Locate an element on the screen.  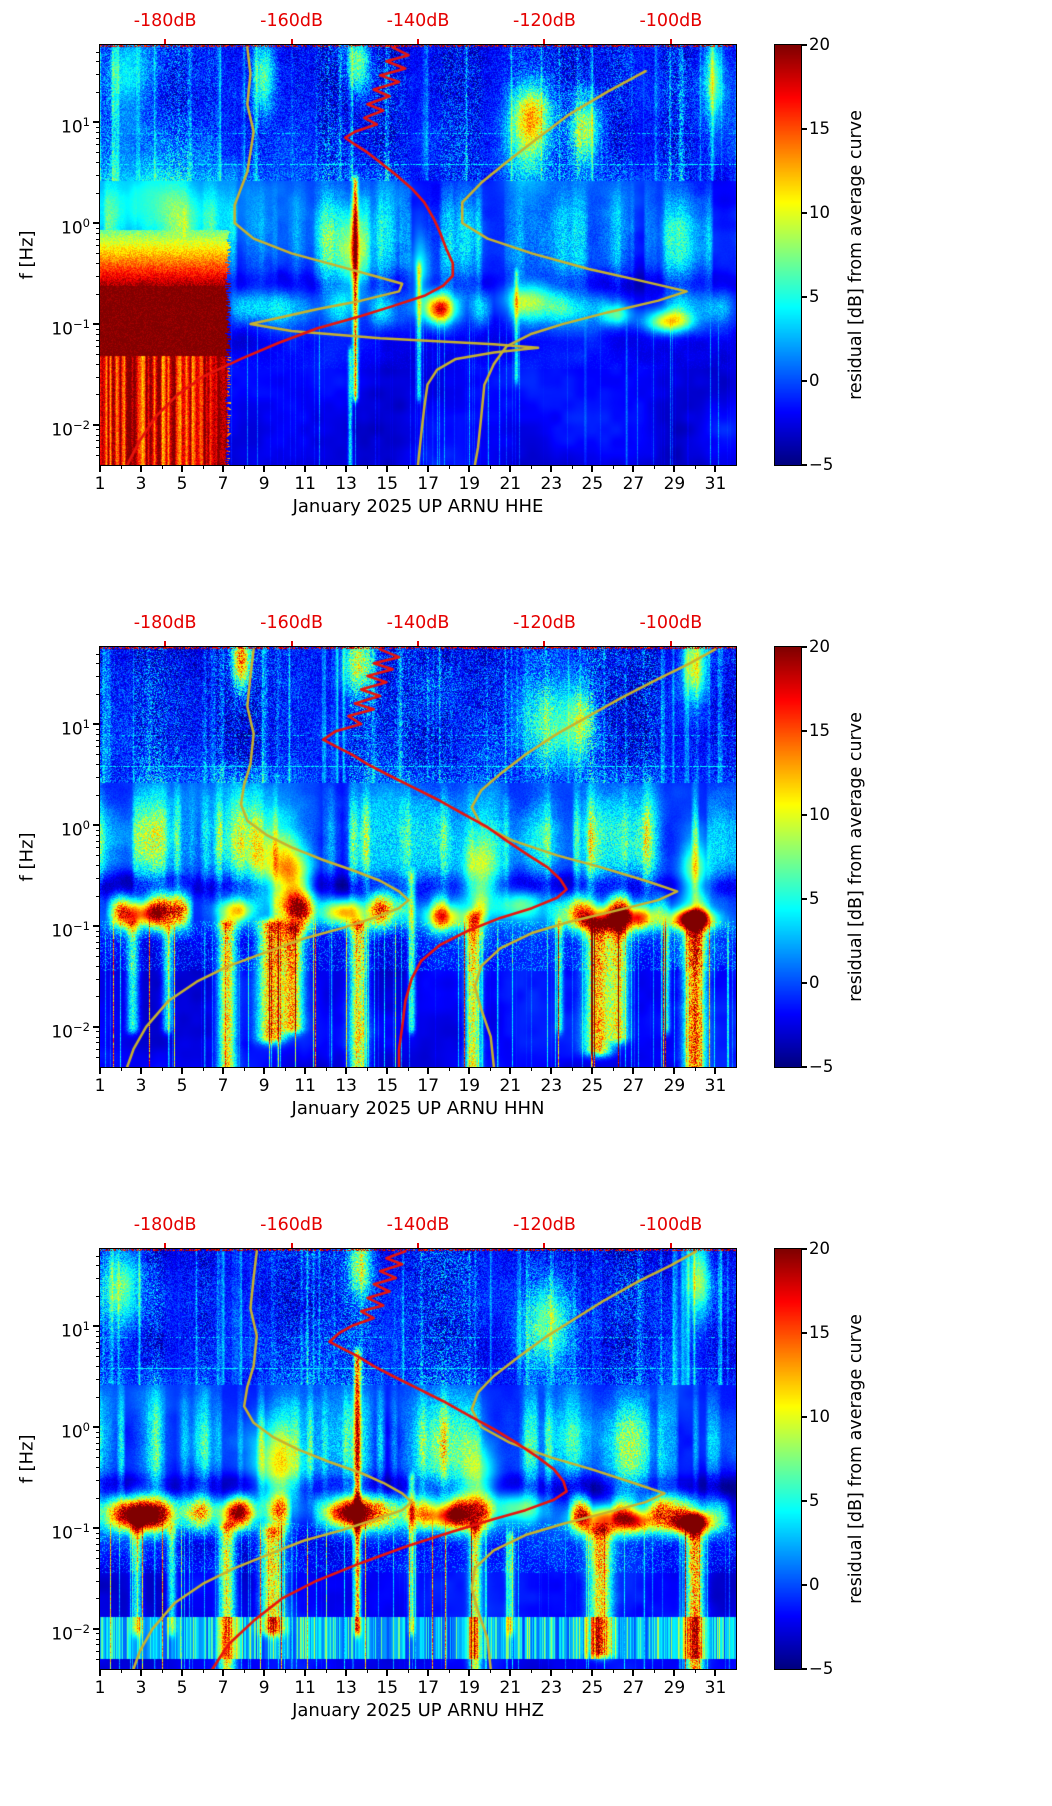
x-tick-label: 9 is located at coordinates (264, 1086).